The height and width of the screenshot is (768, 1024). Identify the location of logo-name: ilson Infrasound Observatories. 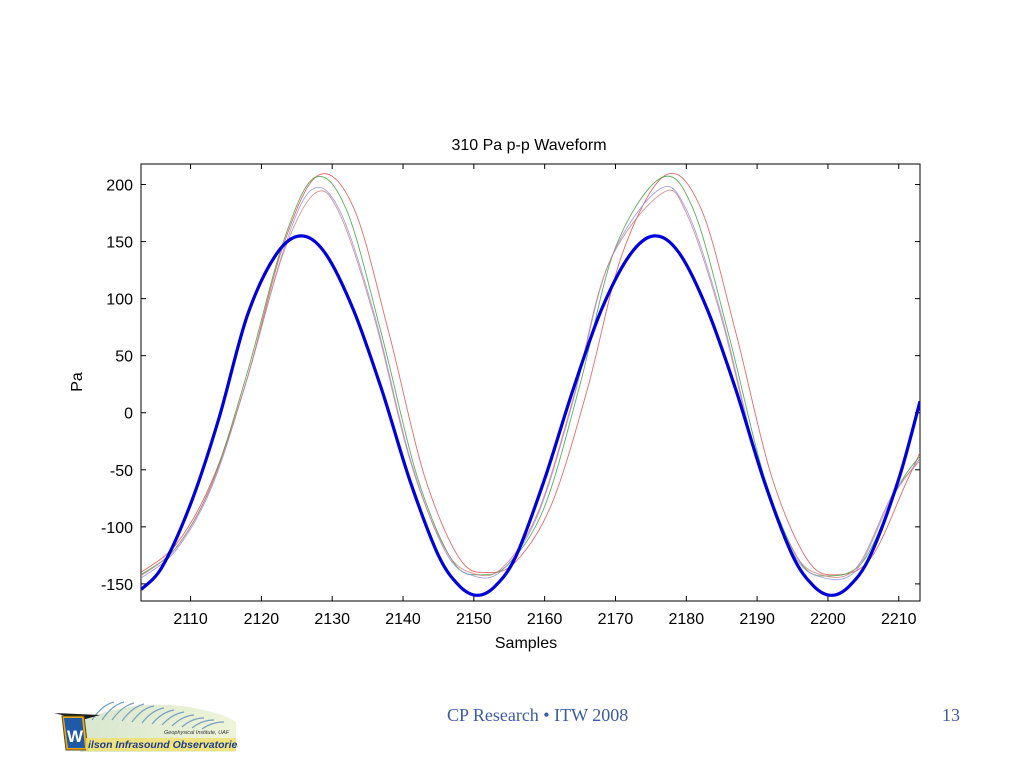
(163, 745).